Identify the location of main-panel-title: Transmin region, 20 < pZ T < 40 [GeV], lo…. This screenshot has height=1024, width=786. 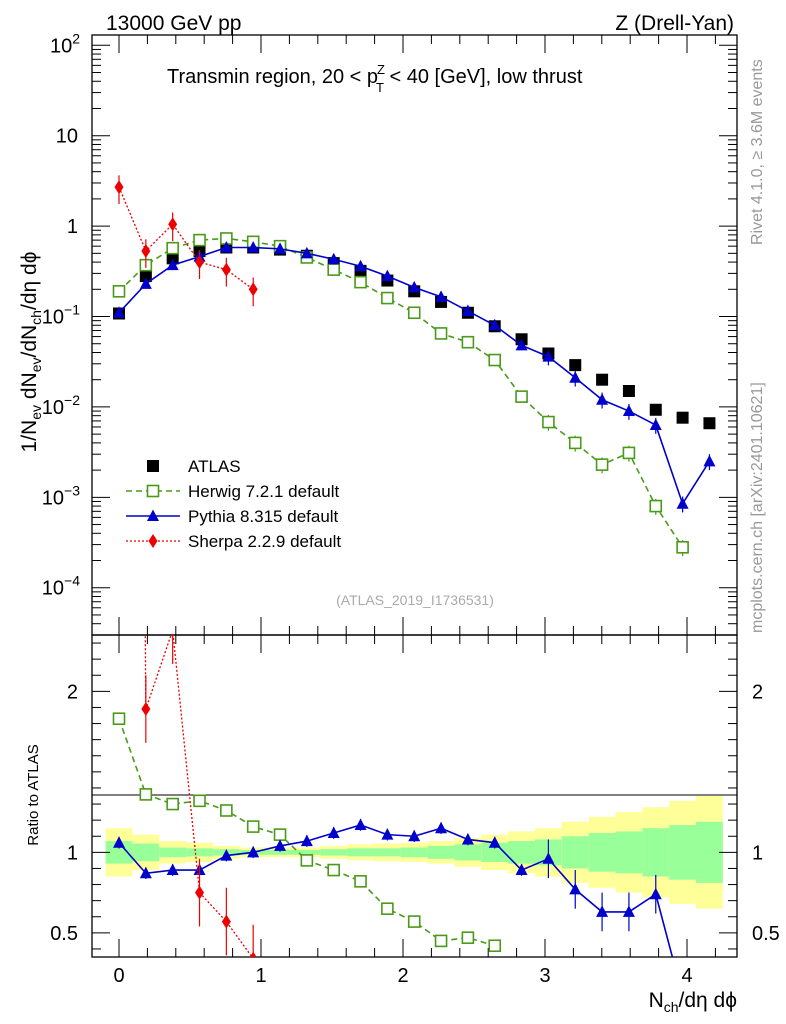
(375, 78).